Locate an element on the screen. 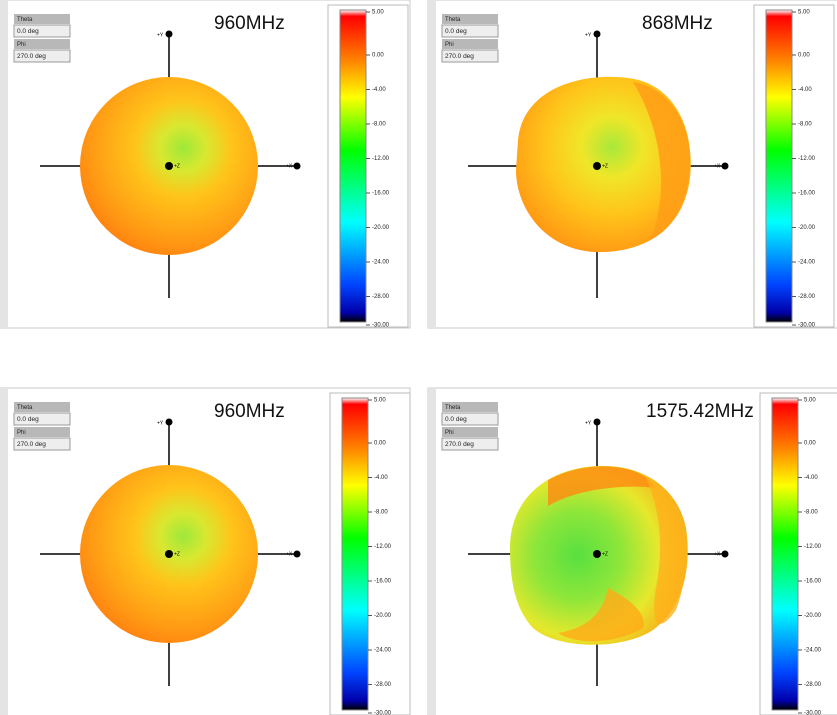 This screenshot has width=837, height=715. frequency-title: 1575.42MHz is located at coordinates (700, 411).